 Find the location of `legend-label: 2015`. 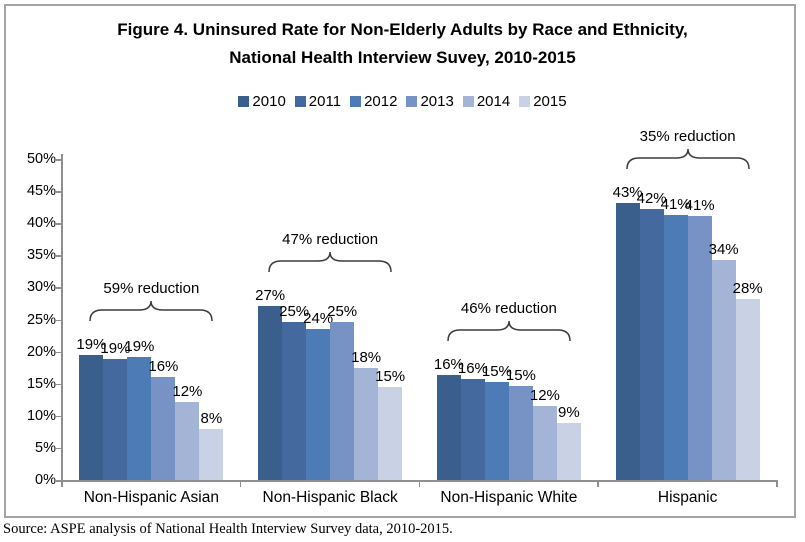

legend-label: 2015 is located at coordinates (550, 101).